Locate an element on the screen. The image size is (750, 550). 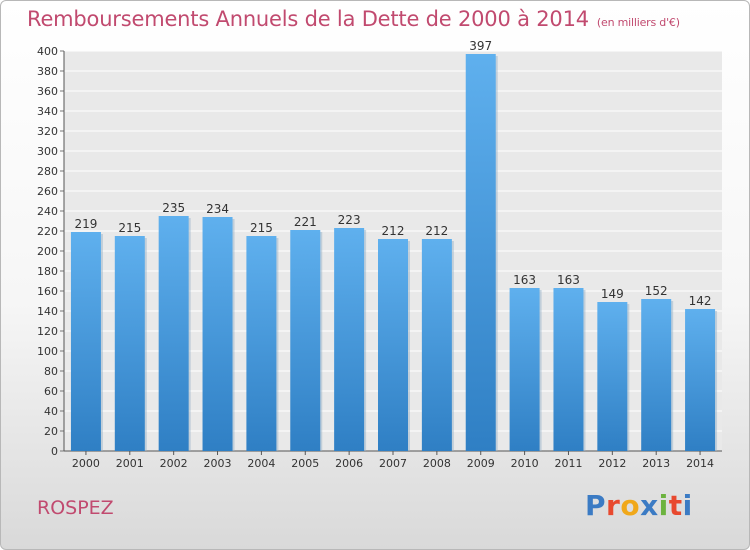
x-tick-label: 2001 is located at coordinates (130, 463).